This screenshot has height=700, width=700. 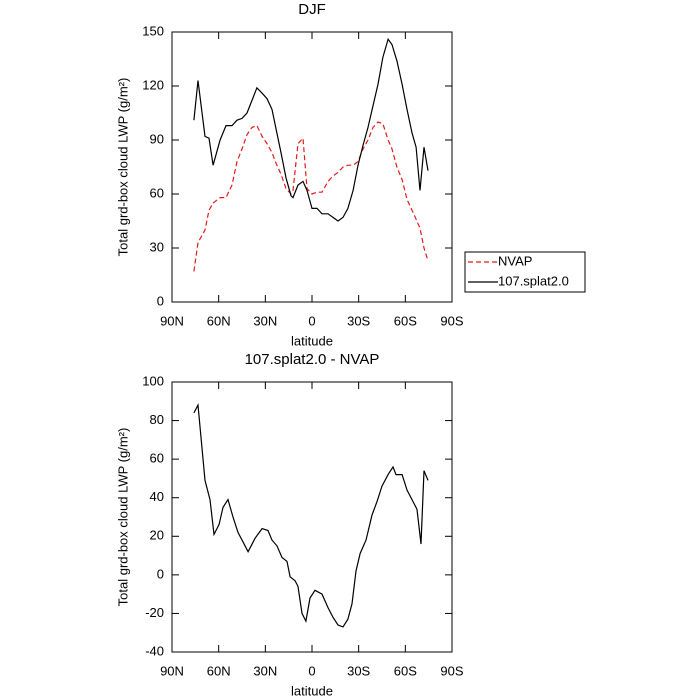 I want to click on y-tick-label: 100, so click(x=153, y=380).